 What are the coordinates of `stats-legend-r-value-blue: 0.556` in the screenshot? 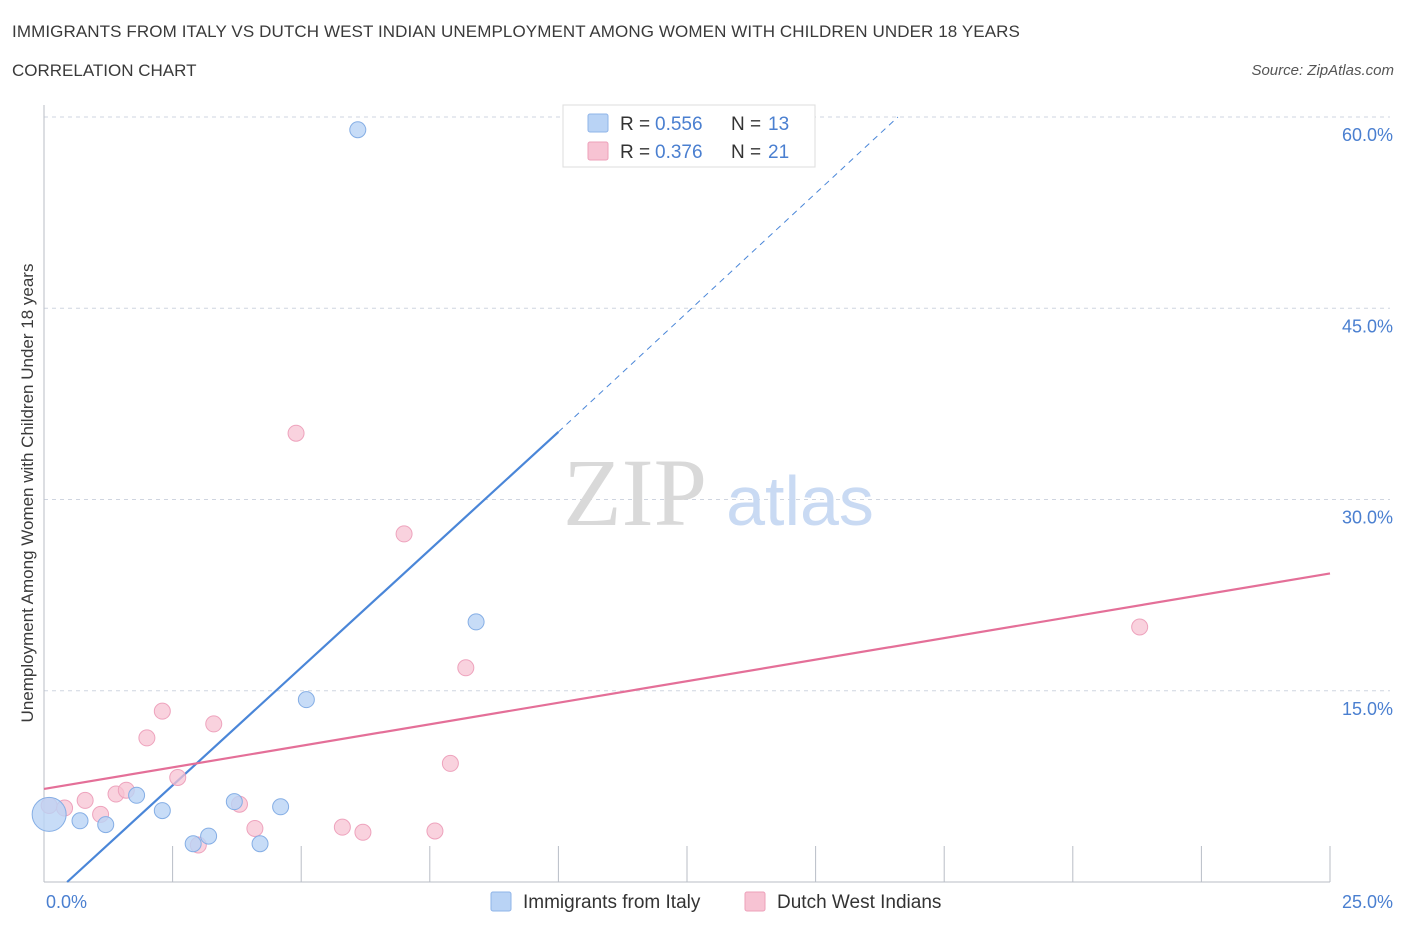 It's located at (679, 124).